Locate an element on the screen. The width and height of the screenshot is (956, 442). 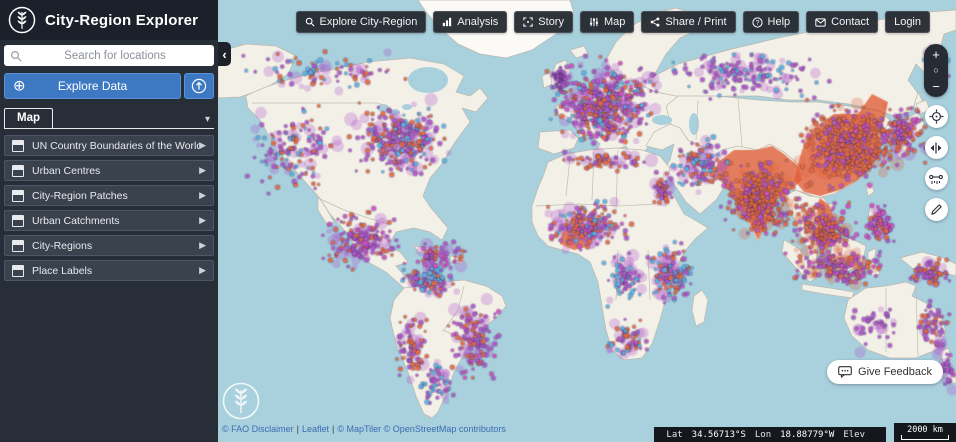
layer-urban-centres: Urban Centres ▶ is located at coordinates (109, 170).